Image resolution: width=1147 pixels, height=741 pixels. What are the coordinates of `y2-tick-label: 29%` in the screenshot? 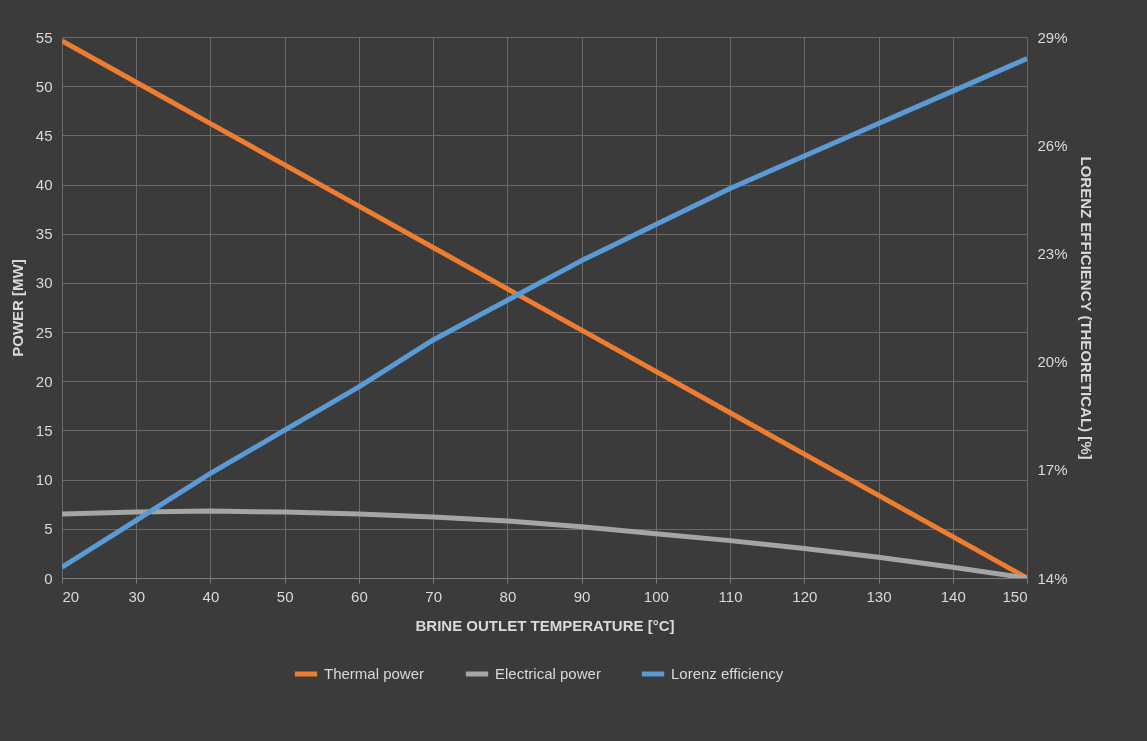 It's located at (1052, 37).